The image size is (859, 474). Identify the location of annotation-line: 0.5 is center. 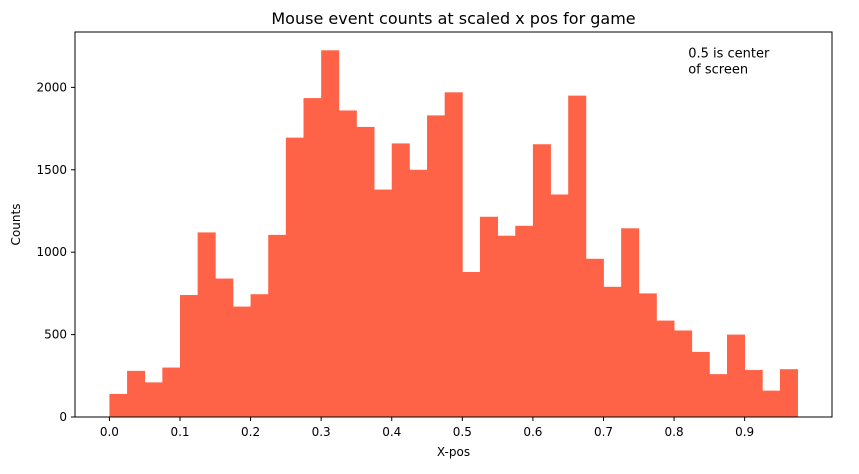
(729, 54).